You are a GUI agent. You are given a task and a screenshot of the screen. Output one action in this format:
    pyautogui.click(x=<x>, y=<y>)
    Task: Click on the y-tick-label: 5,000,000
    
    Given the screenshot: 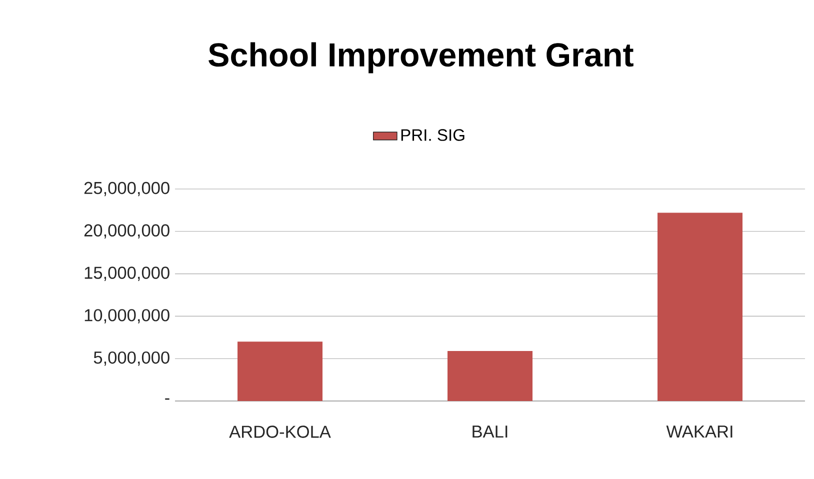 What is the action you would take?
    pyautogui.click(x=132, y=358)
    